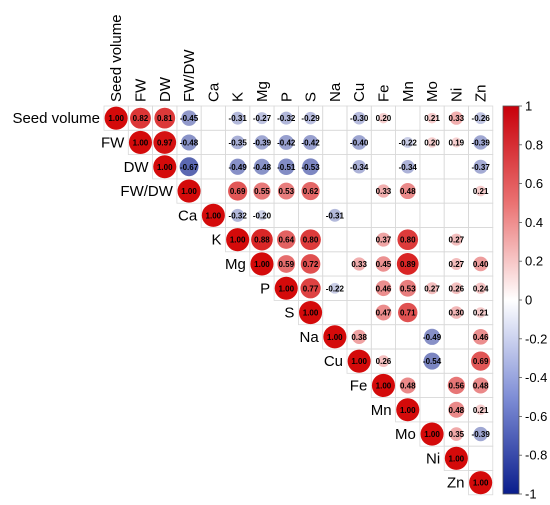 This screenshot has width=550, height=505. What do you see at coordinates (534, 183) in the screenshot?
I see `colorbar-tick-label: 0.6` at bounding box center [534, 183].